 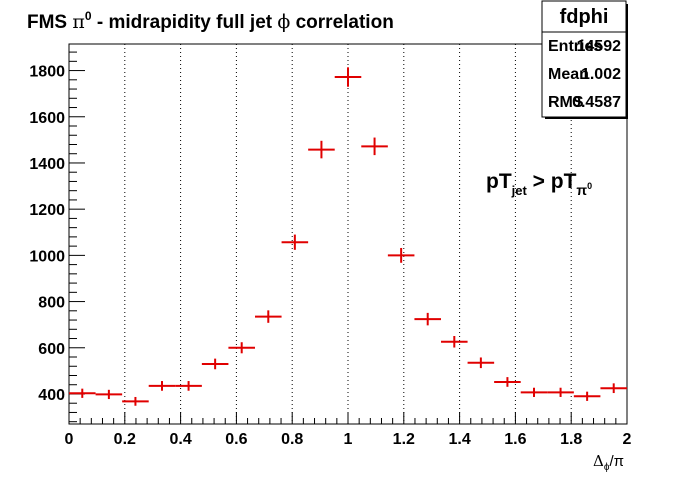 I want to click on stats-box-name: fdphi, so click(x=584, y=17).